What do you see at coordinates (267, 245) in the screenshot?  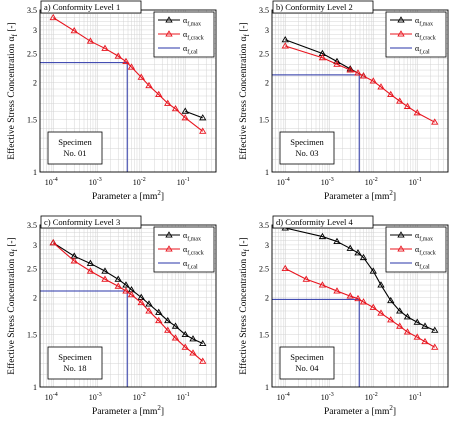 I see `y-tick-label: 3` at bounding box center [267, 245].